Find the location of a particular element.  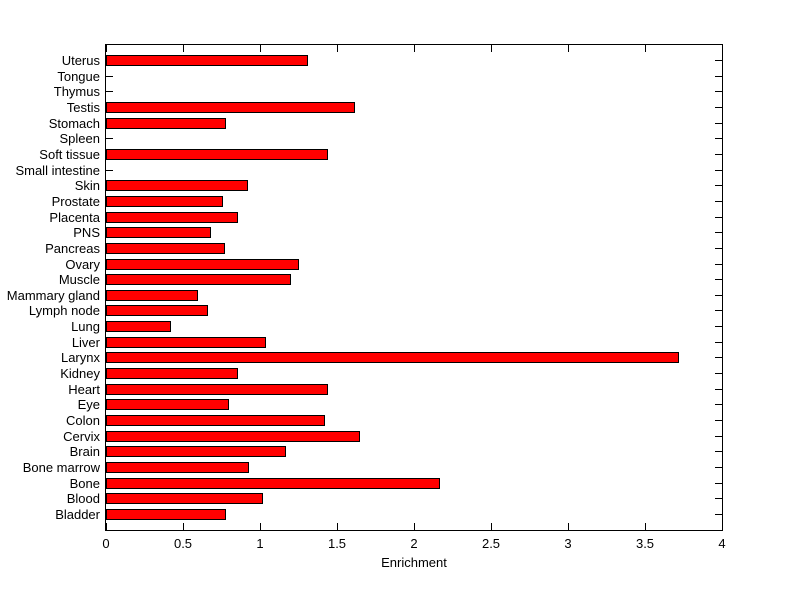

bar-bone-marrow is located at coordinates (178, 467).